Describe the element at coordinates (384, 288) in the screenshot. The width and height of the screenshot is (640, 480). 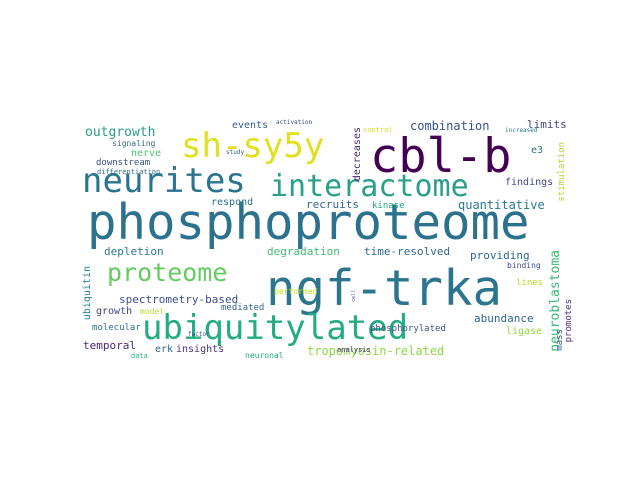
I see `word-ngf-trka: ngf-trka` at that location.